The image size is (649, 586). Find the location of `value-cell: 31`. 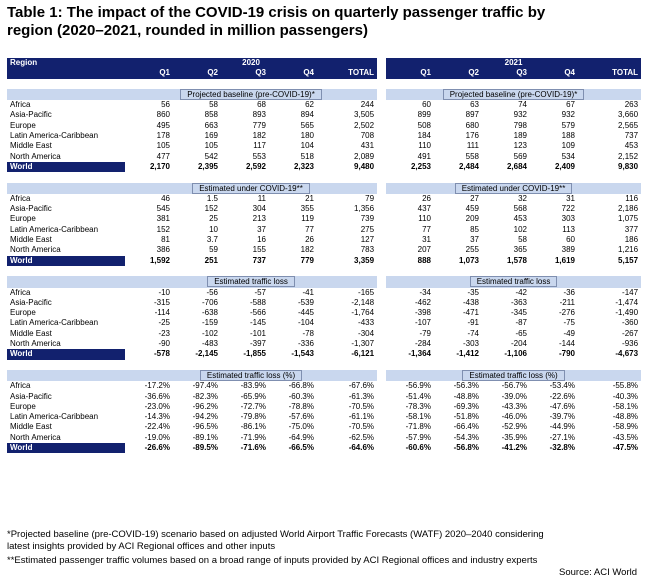

value-cell: 31 is located at coordinates (426, 240).